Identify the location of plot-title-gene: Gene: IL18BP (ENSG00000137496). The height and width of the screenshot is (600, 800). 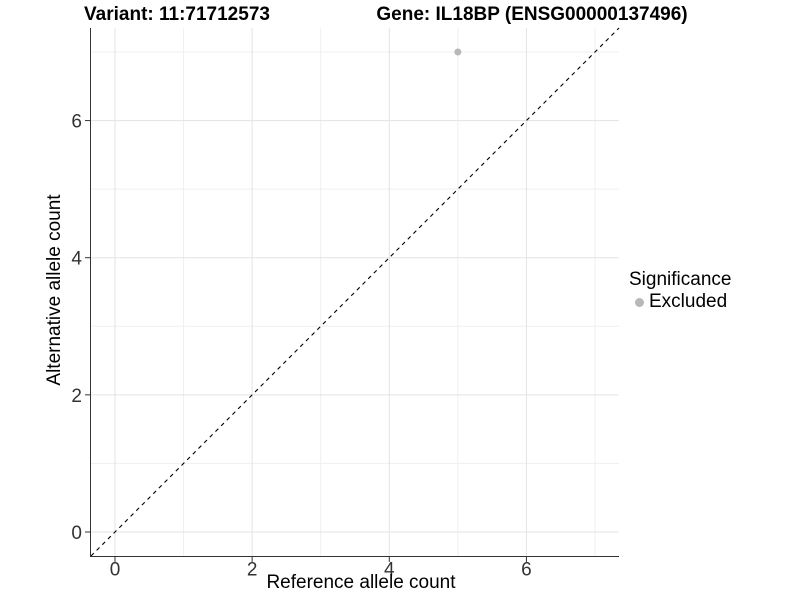
(532, 14).